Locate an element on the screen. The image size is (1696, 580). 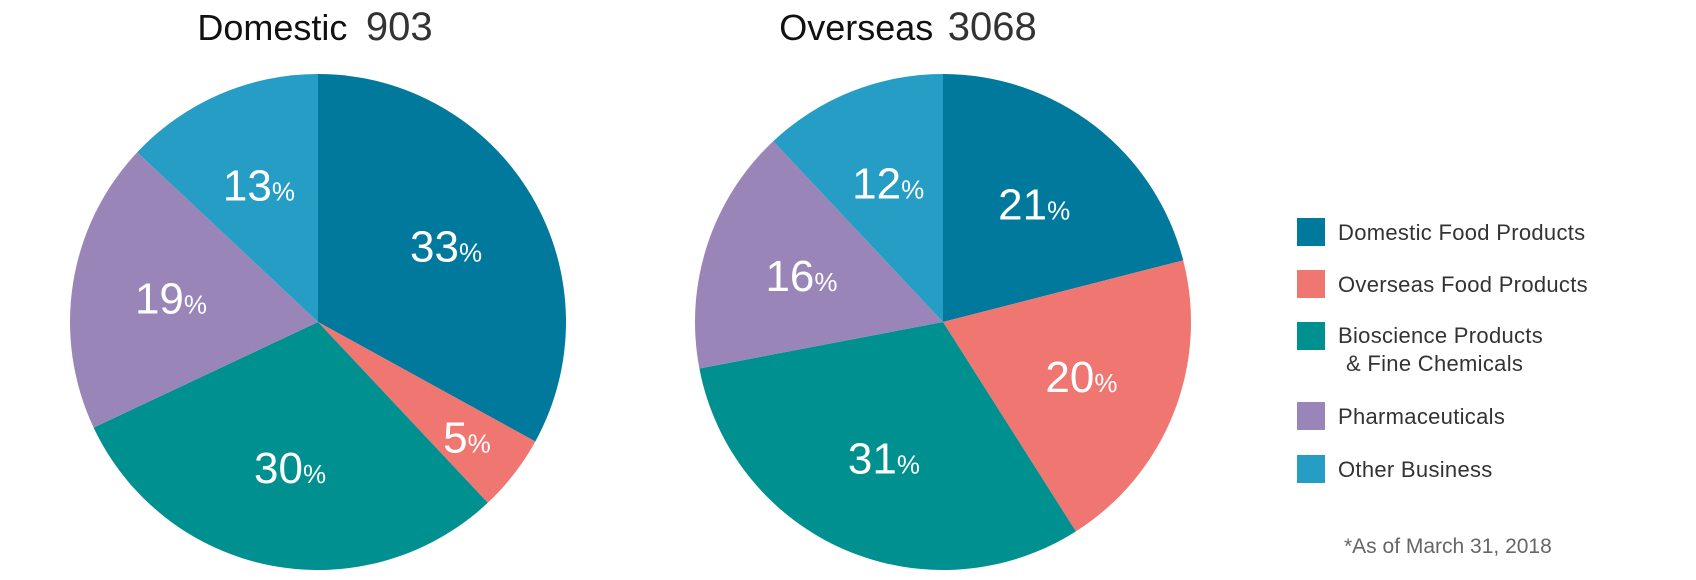
legend-label-pharmaceuticals: Pharmaceuticals is located at coordinates (1421, 416).